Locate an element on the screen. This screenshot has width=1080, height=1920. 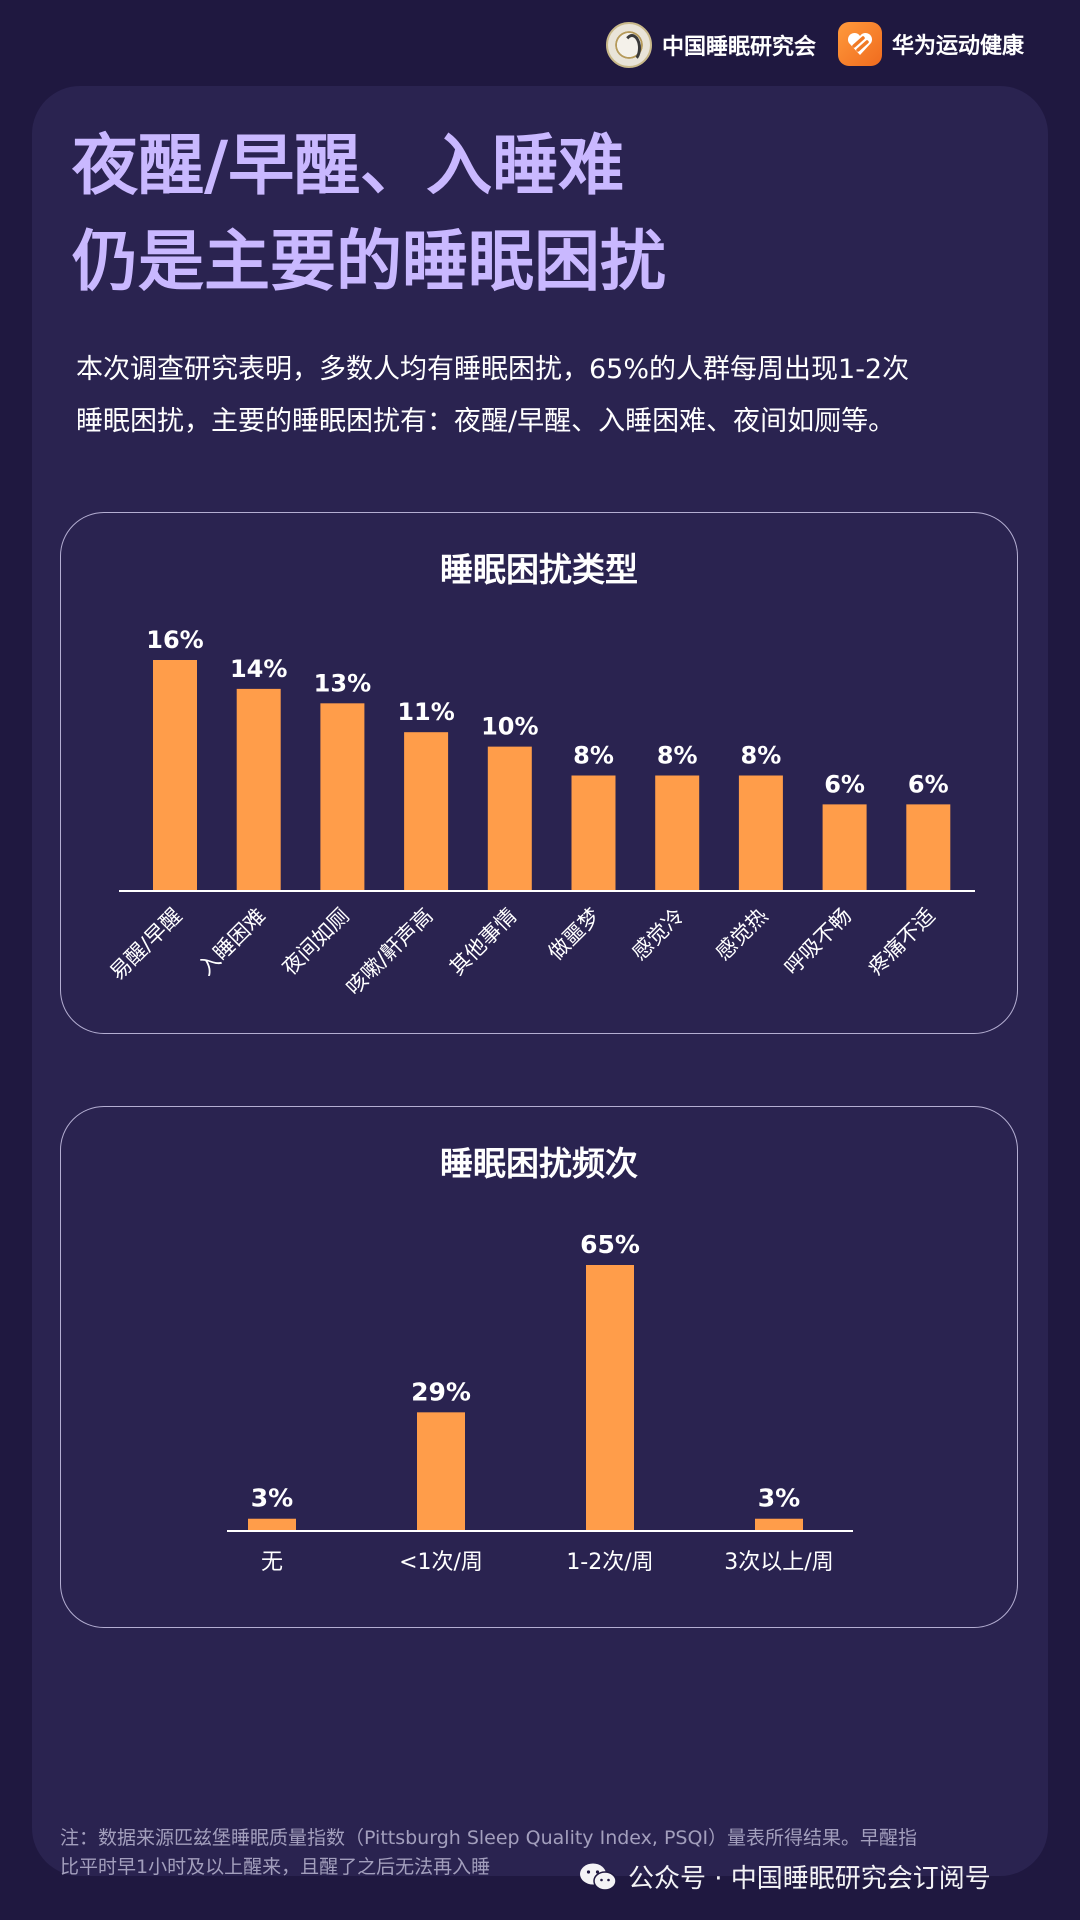
wechat-icon is located at coordinates (598, 1877).